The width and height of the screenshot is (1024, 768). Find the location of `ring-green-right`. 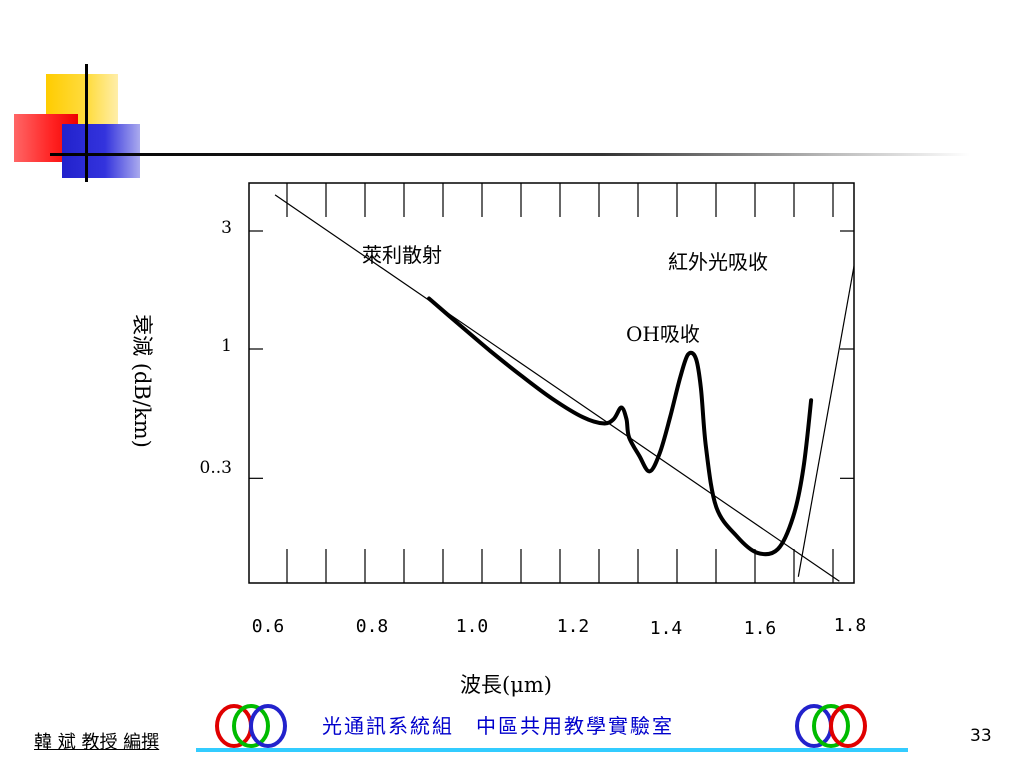

ring-green-right is located at coordinates (831, 726).